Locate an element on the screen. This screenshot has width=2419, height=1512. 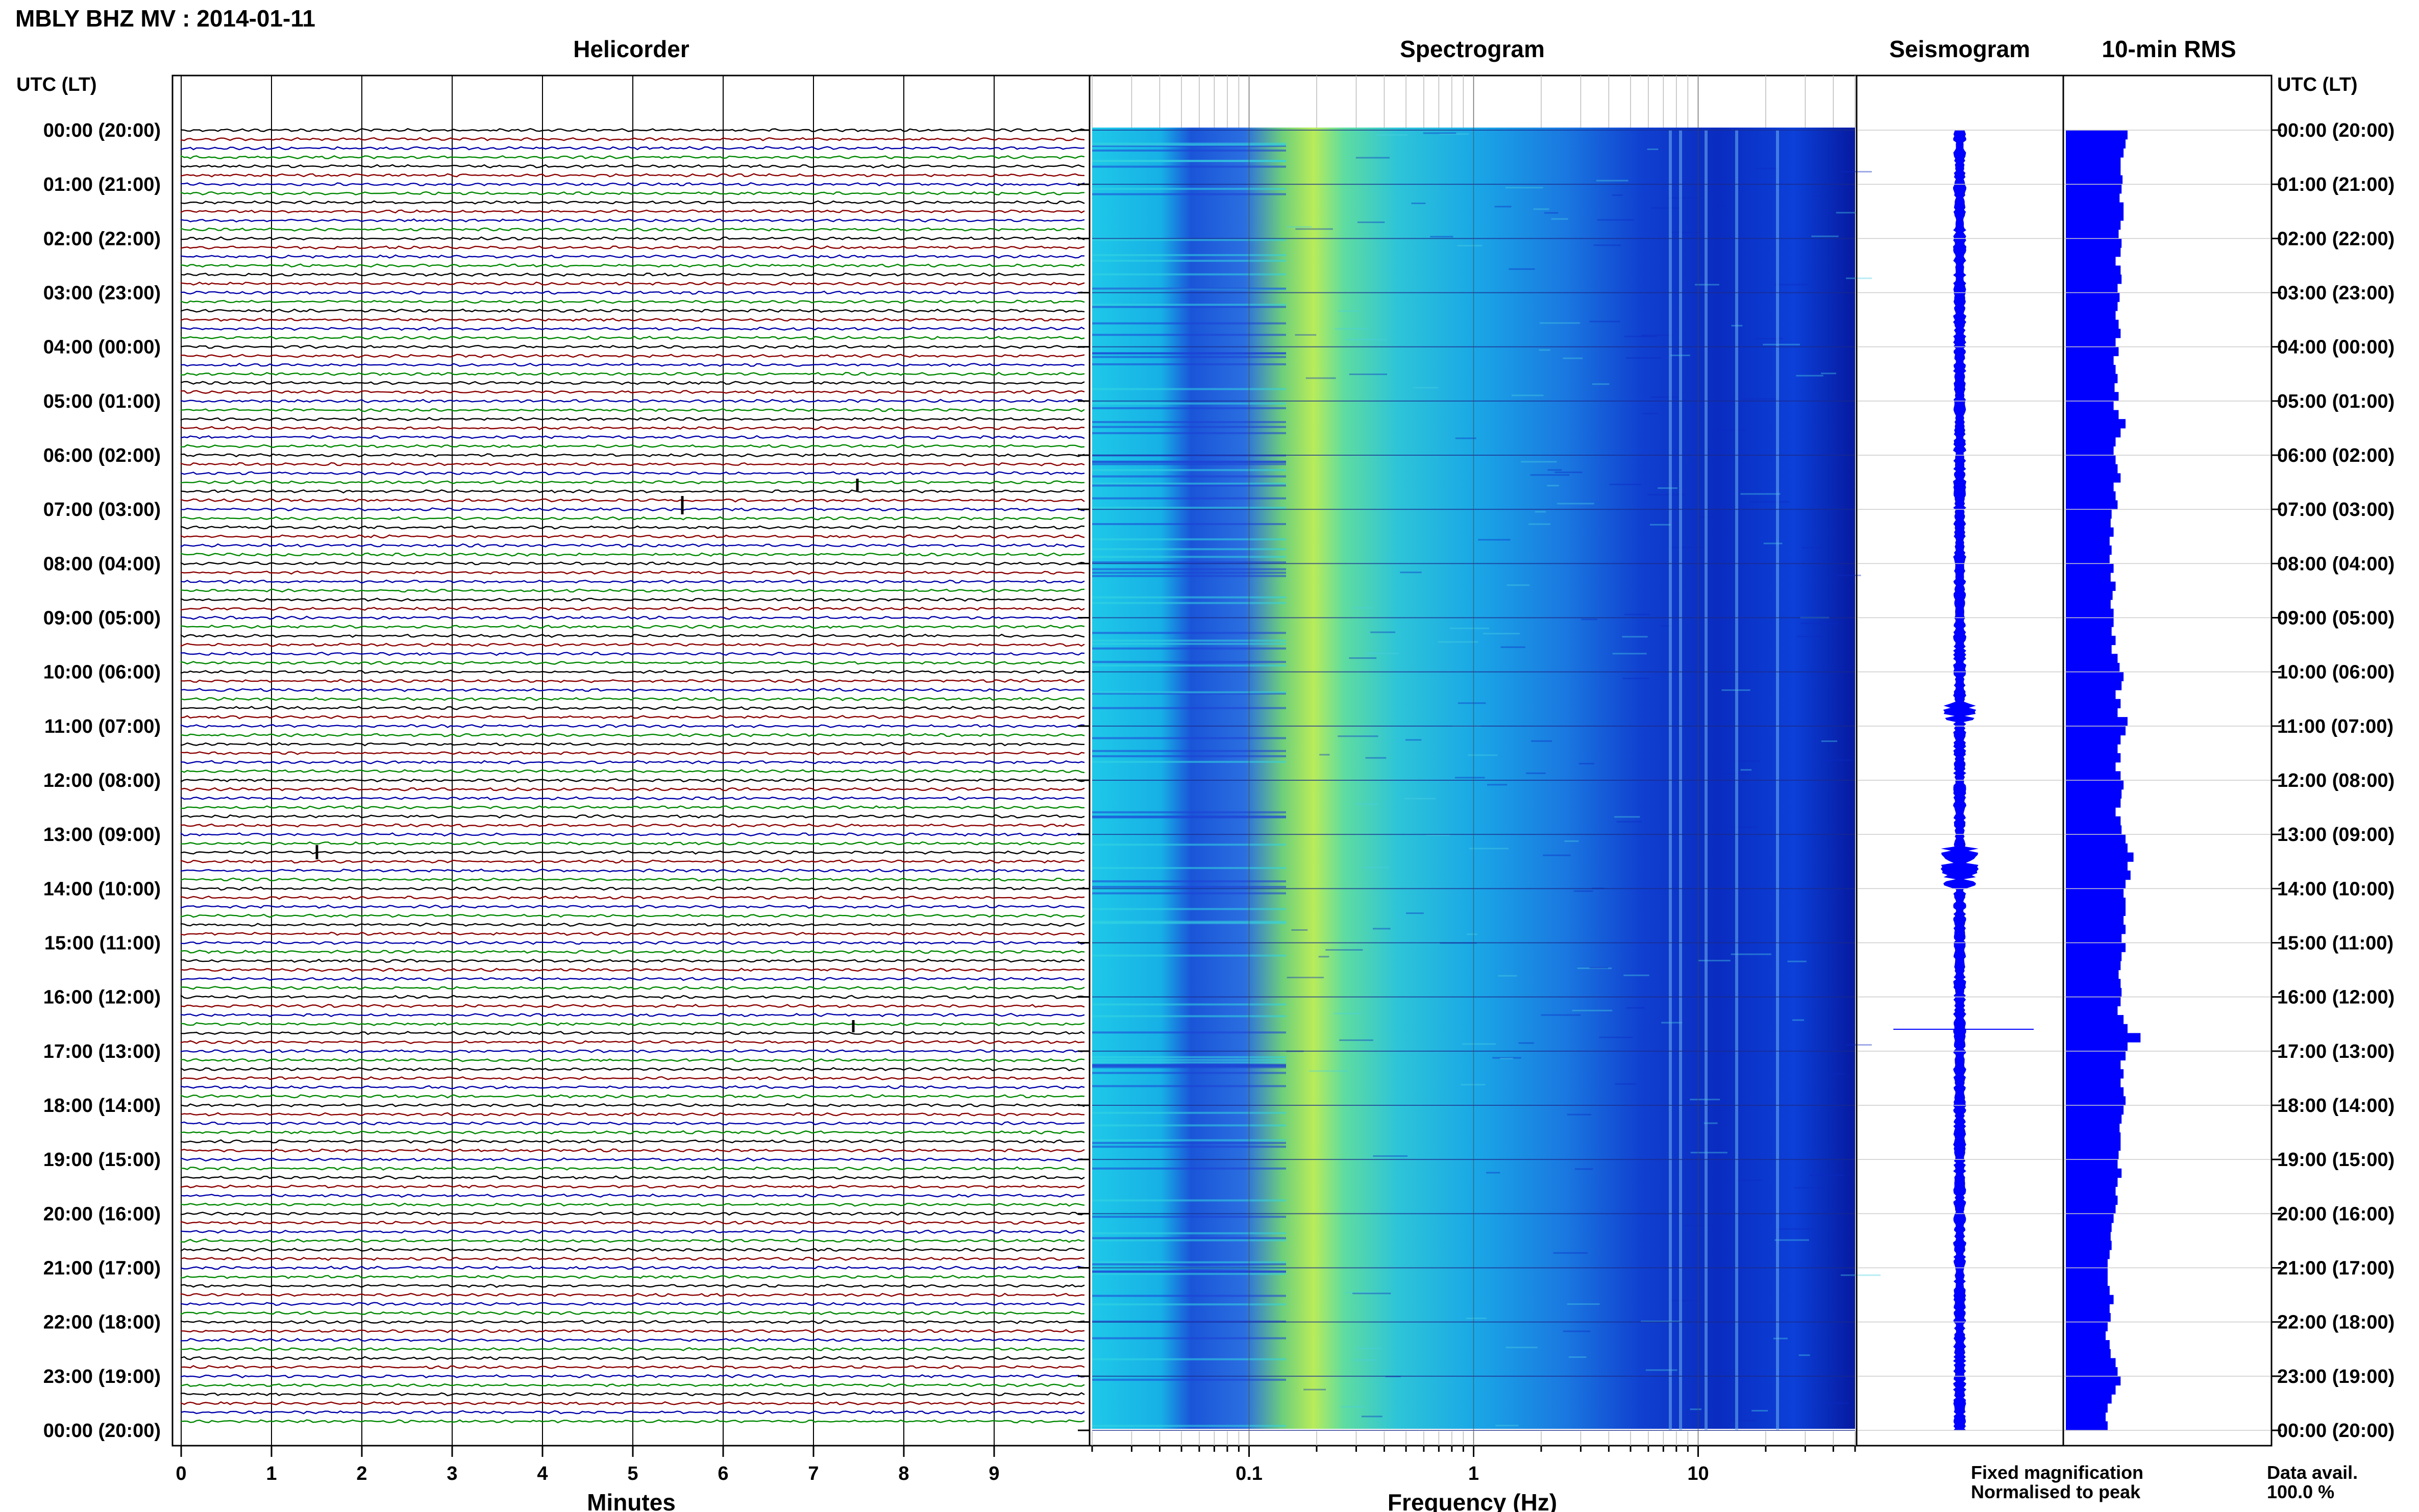
rms-bars is located at coordinates (2103, 780).